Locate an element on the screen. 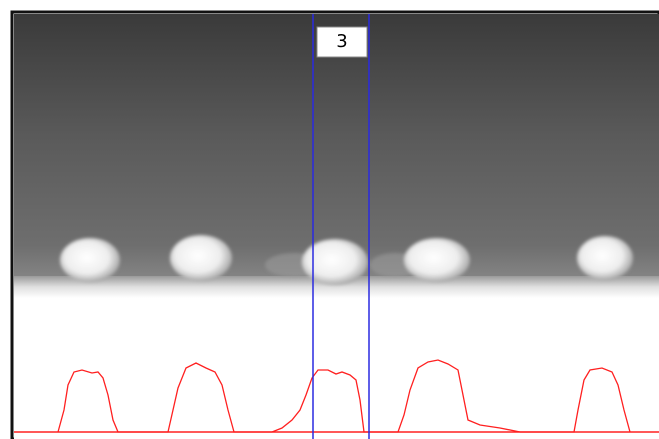 Image resolution: width=659 pixels, height=439 pixels. label-box is located at coordinates (342, 42).